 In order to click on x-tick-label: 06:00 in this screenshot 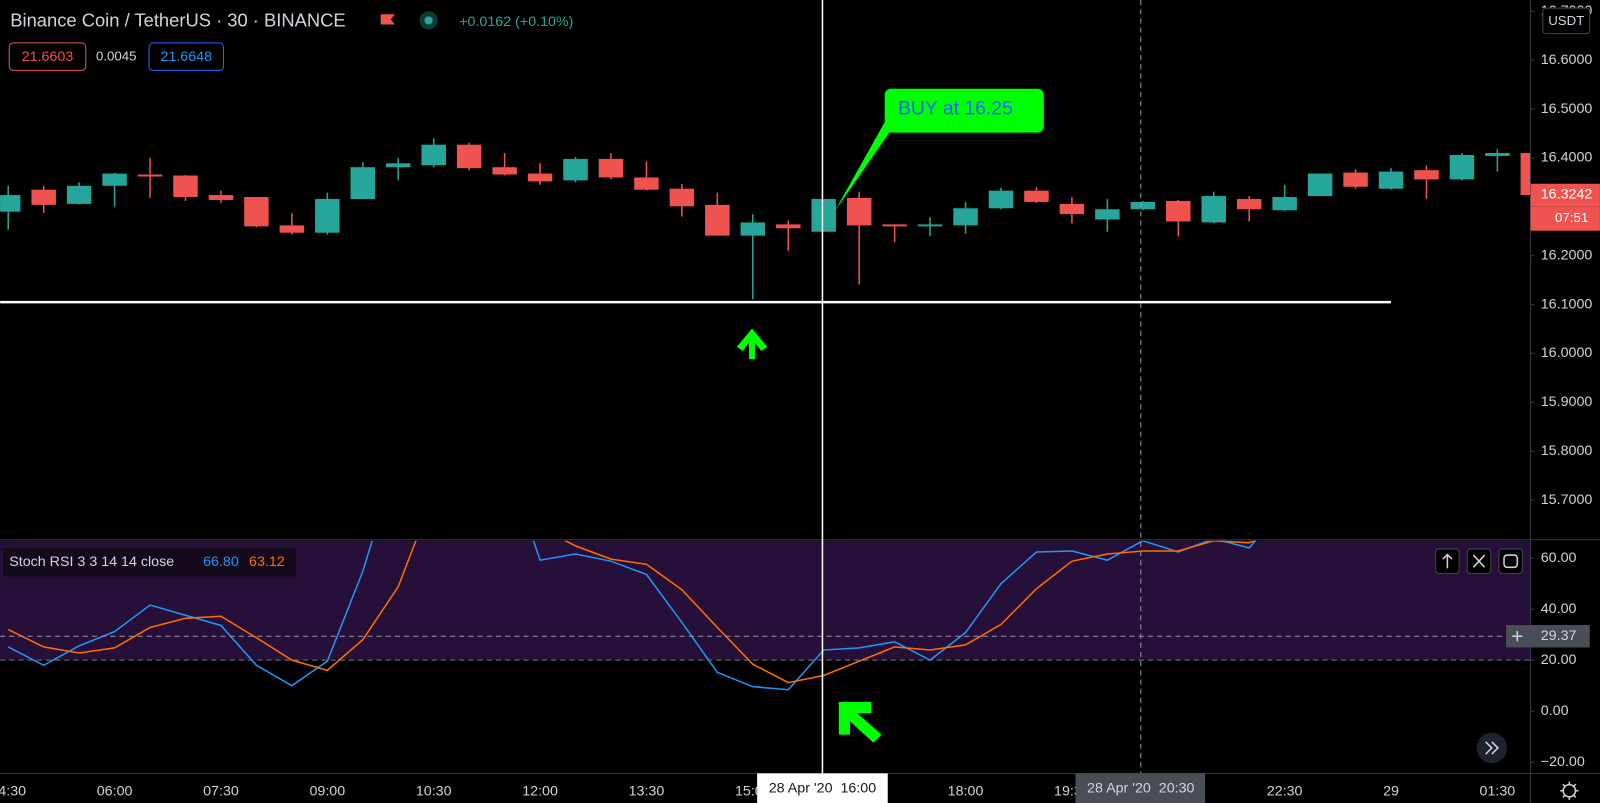, I will do `click(115, 792)`.